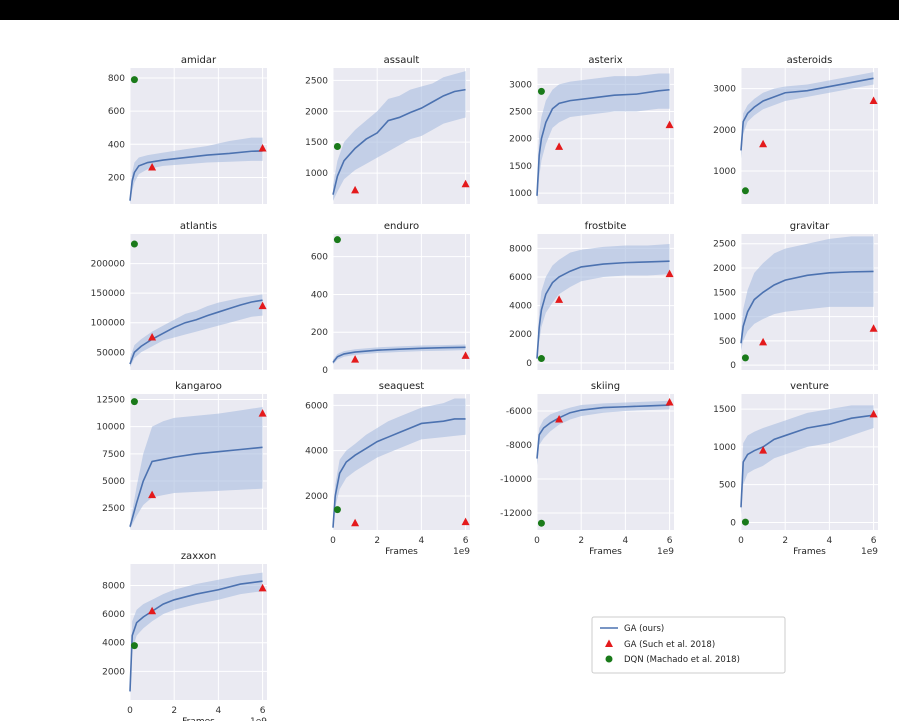 Image resolution: width=899 pixels, height=721 pixels. What do you see at coordinates (609, 659) in the screenshot?
I see `legend-dot-swatch` at bounding box center [609, 659].